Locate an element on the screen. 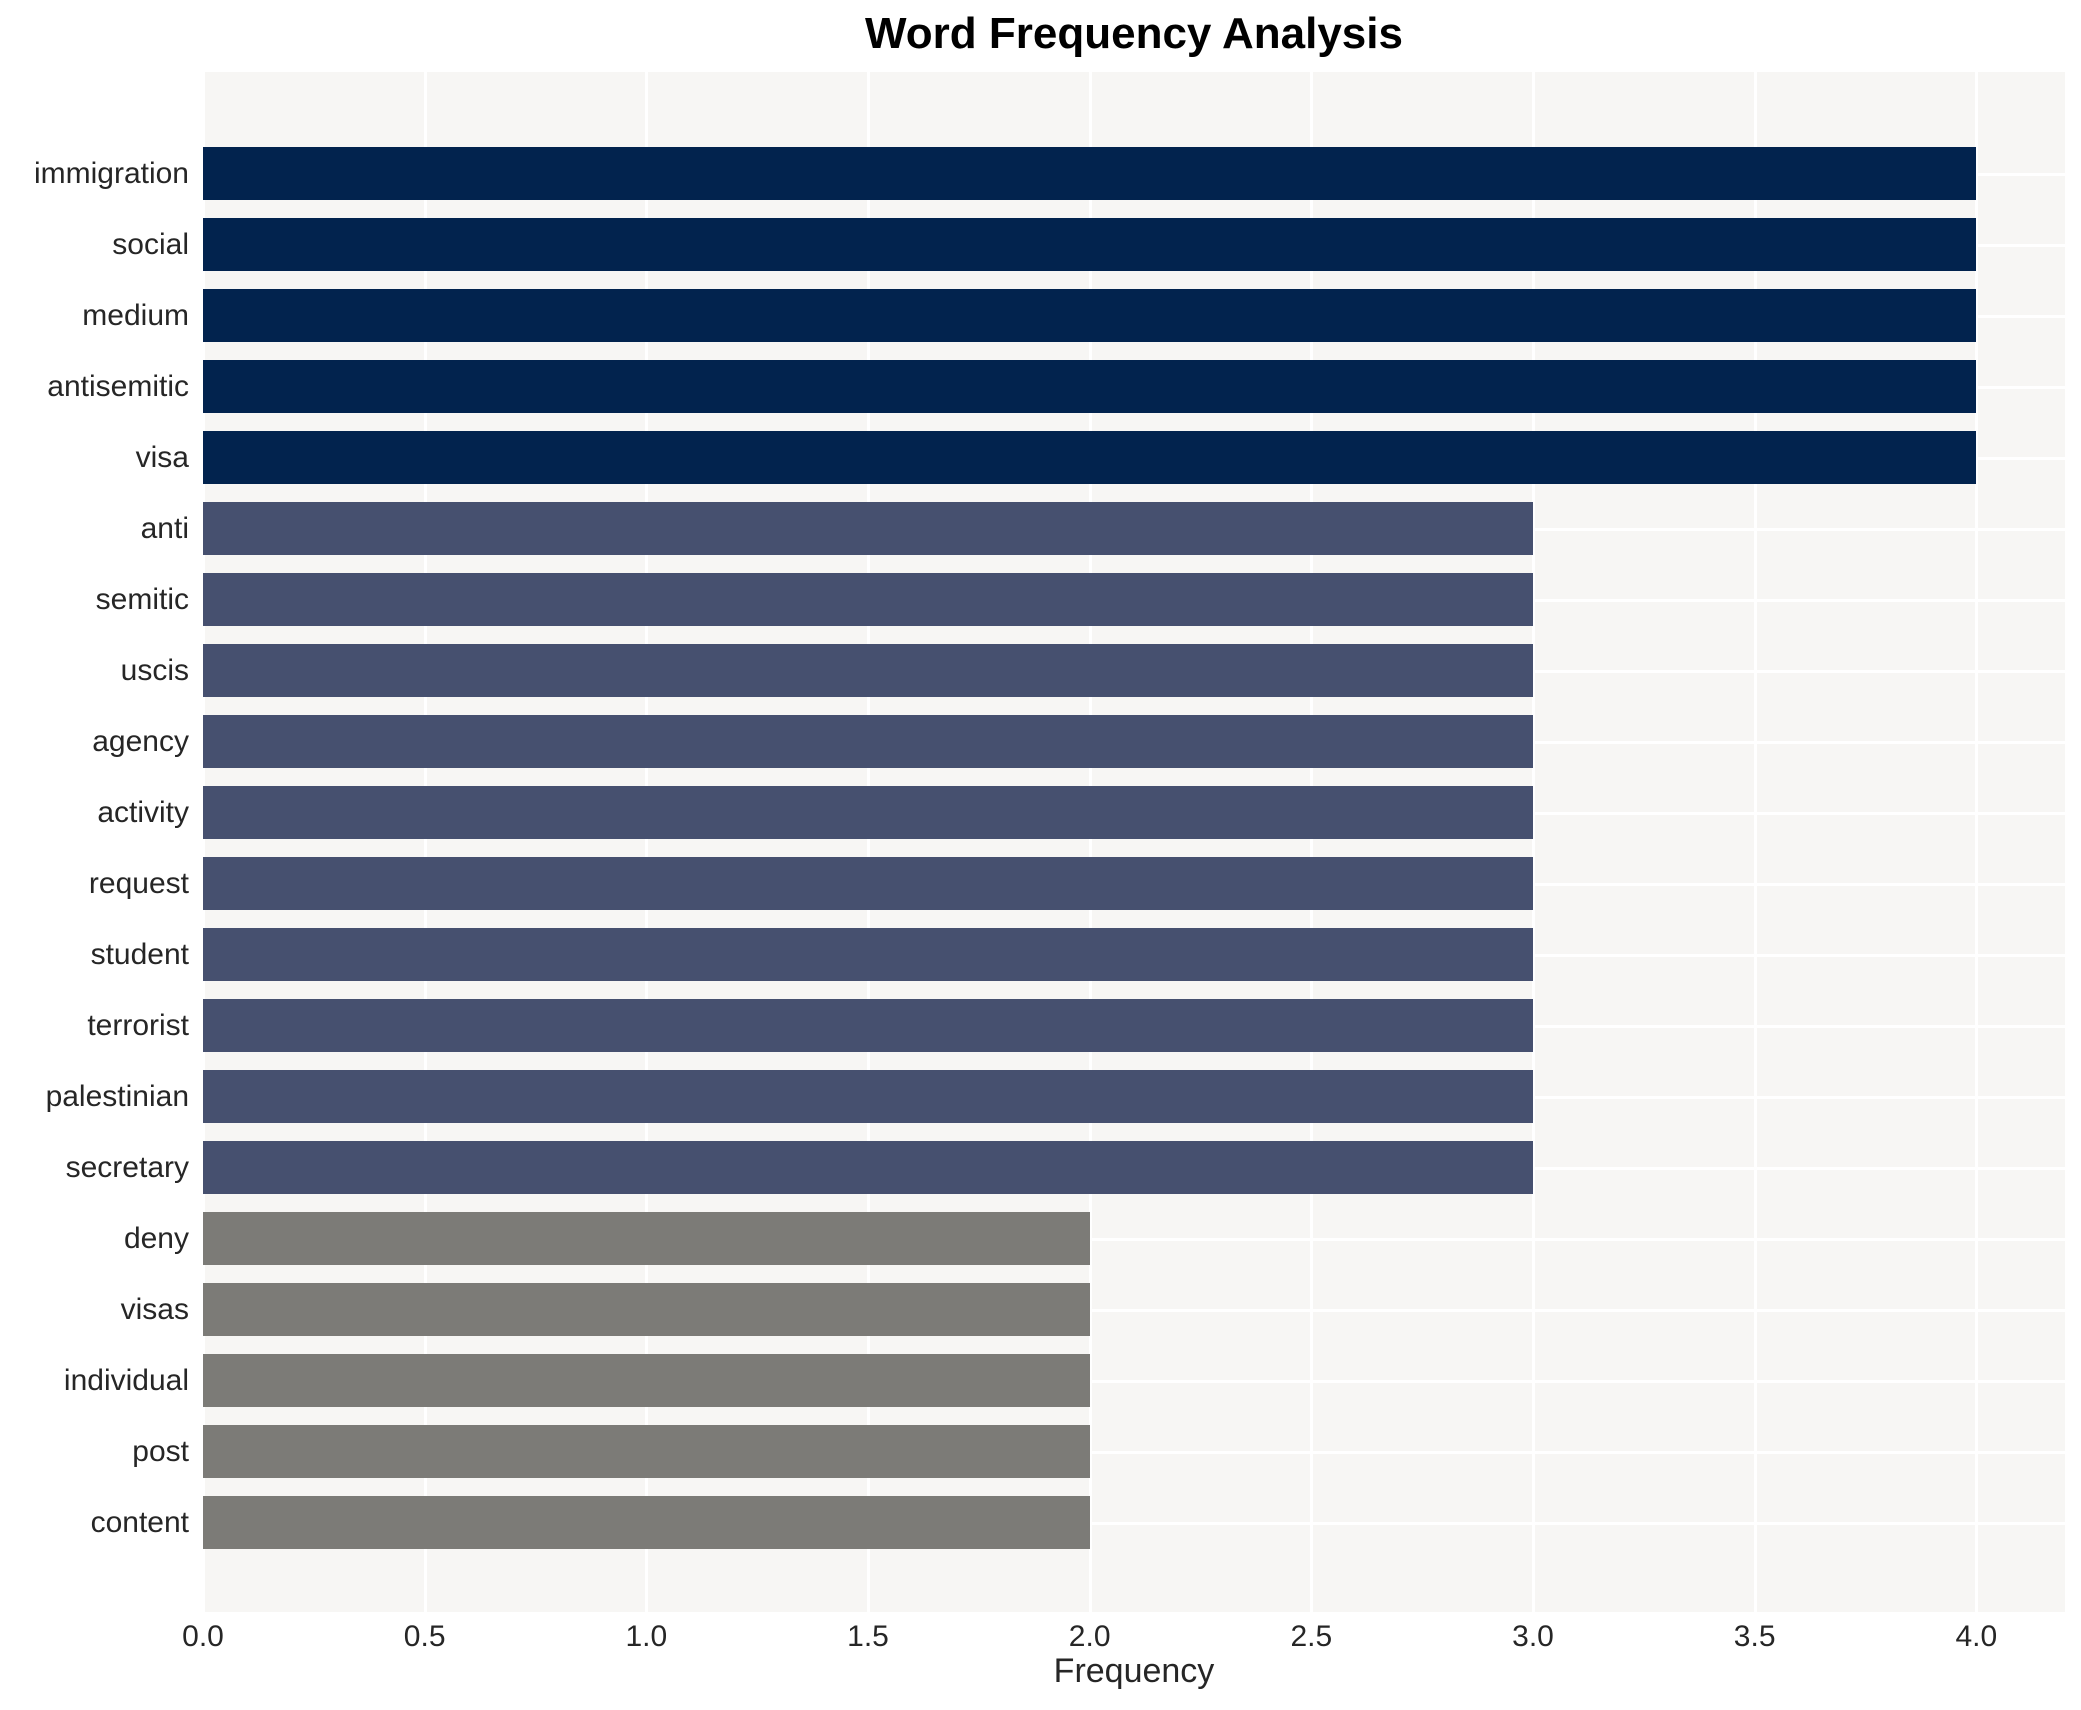 This screenshot has height=1710, width=2081. x-tick-label-4.0: 4.0 is located at coordinates (1976, 1636).